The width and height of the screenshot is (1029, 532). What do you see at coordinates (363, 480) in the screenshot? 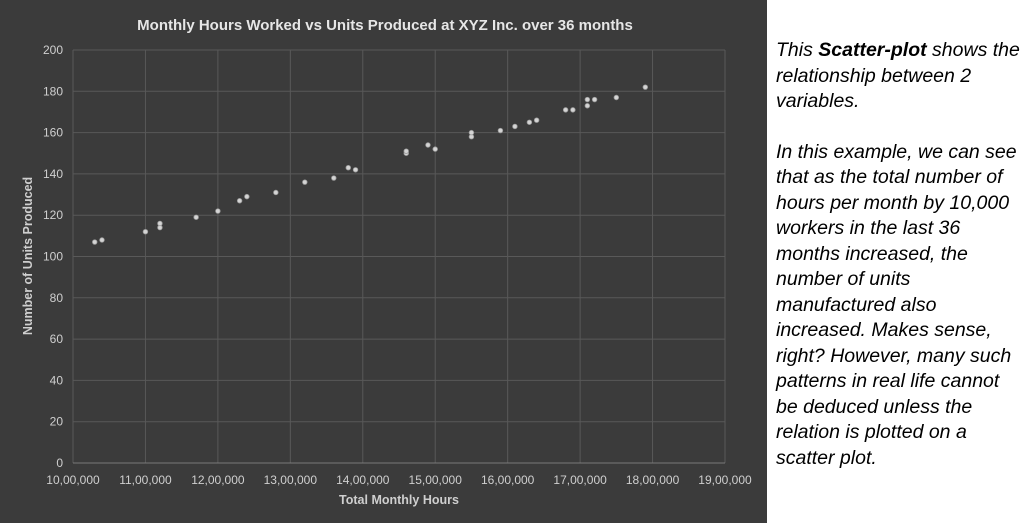
I see `x-tick-label: 14,00,000` at bounding box center [363, 480].